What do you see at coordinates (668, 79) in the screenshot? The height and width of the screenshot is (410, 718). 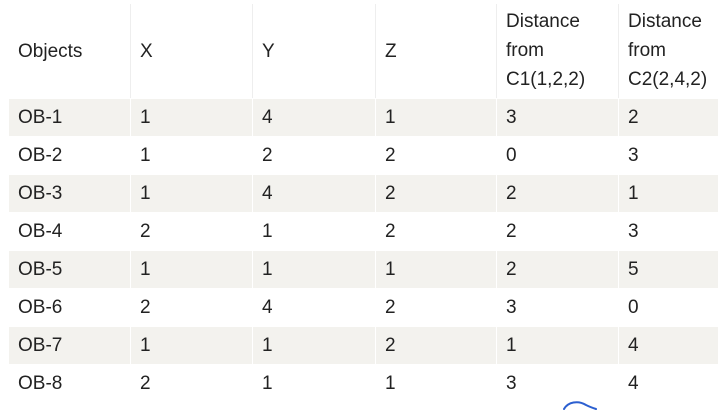 I see `header-distance-c2-line3: C2(2,4,2)` at bounding box center [668, 79].